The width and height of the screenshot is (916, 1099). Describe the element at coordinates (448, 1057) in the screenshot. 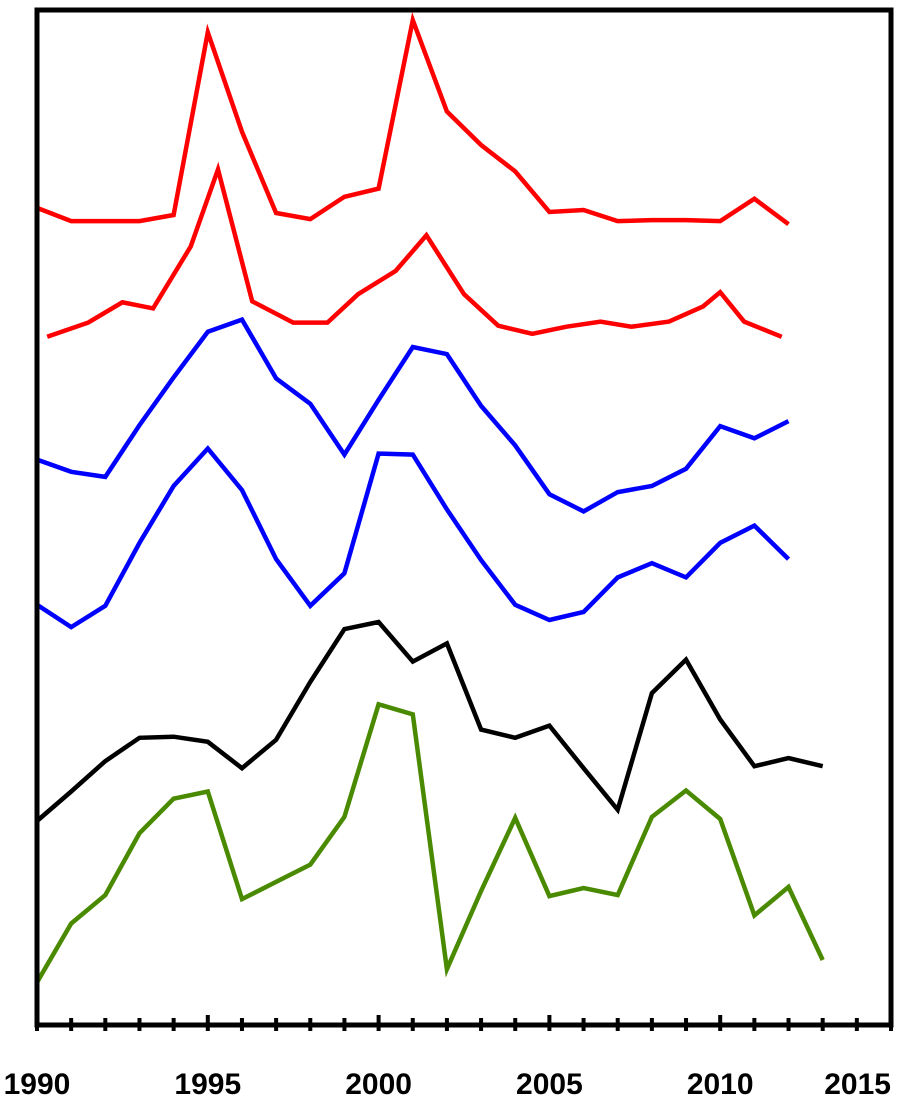

I see `x-axis: 1990 1995 2000 2005 2010 2015` at that location.